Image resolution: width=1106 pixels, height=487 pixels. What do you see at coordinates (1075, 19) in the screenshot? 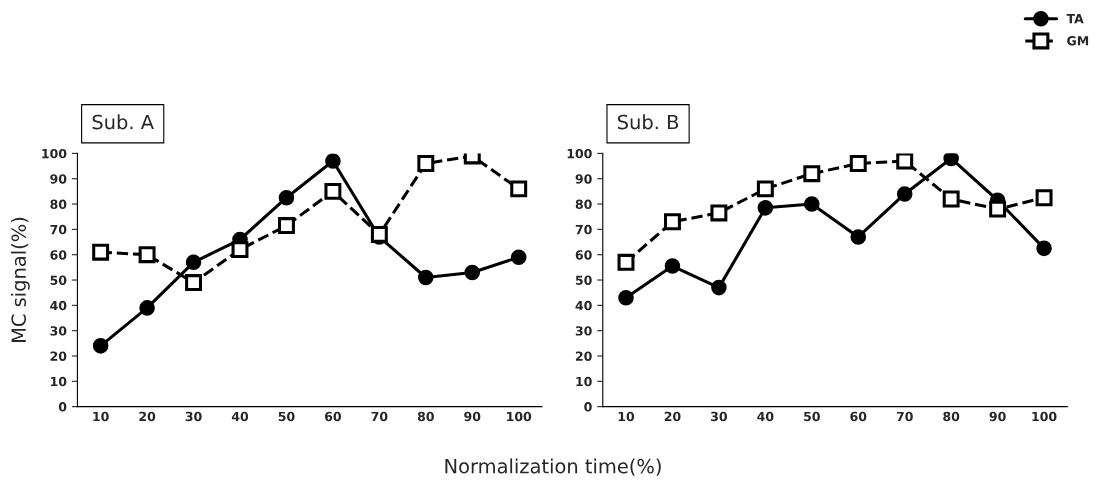
I see `legend-label: TA` at bounding box center [1075, 19].